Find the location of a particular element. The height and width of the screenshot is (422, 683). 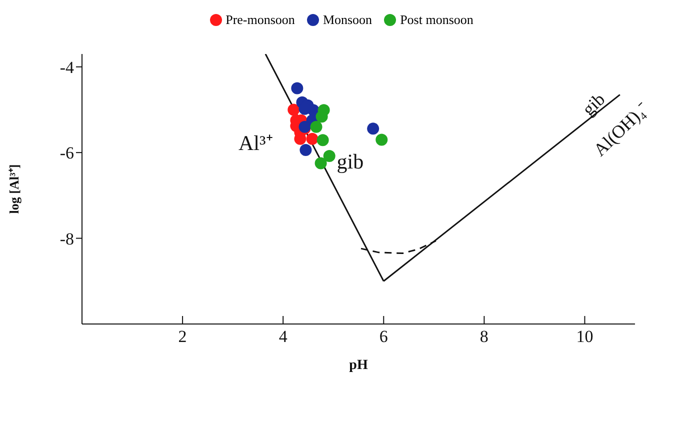

y-axis-title: log [Al³⁺] is located at coordinates (14, 189).